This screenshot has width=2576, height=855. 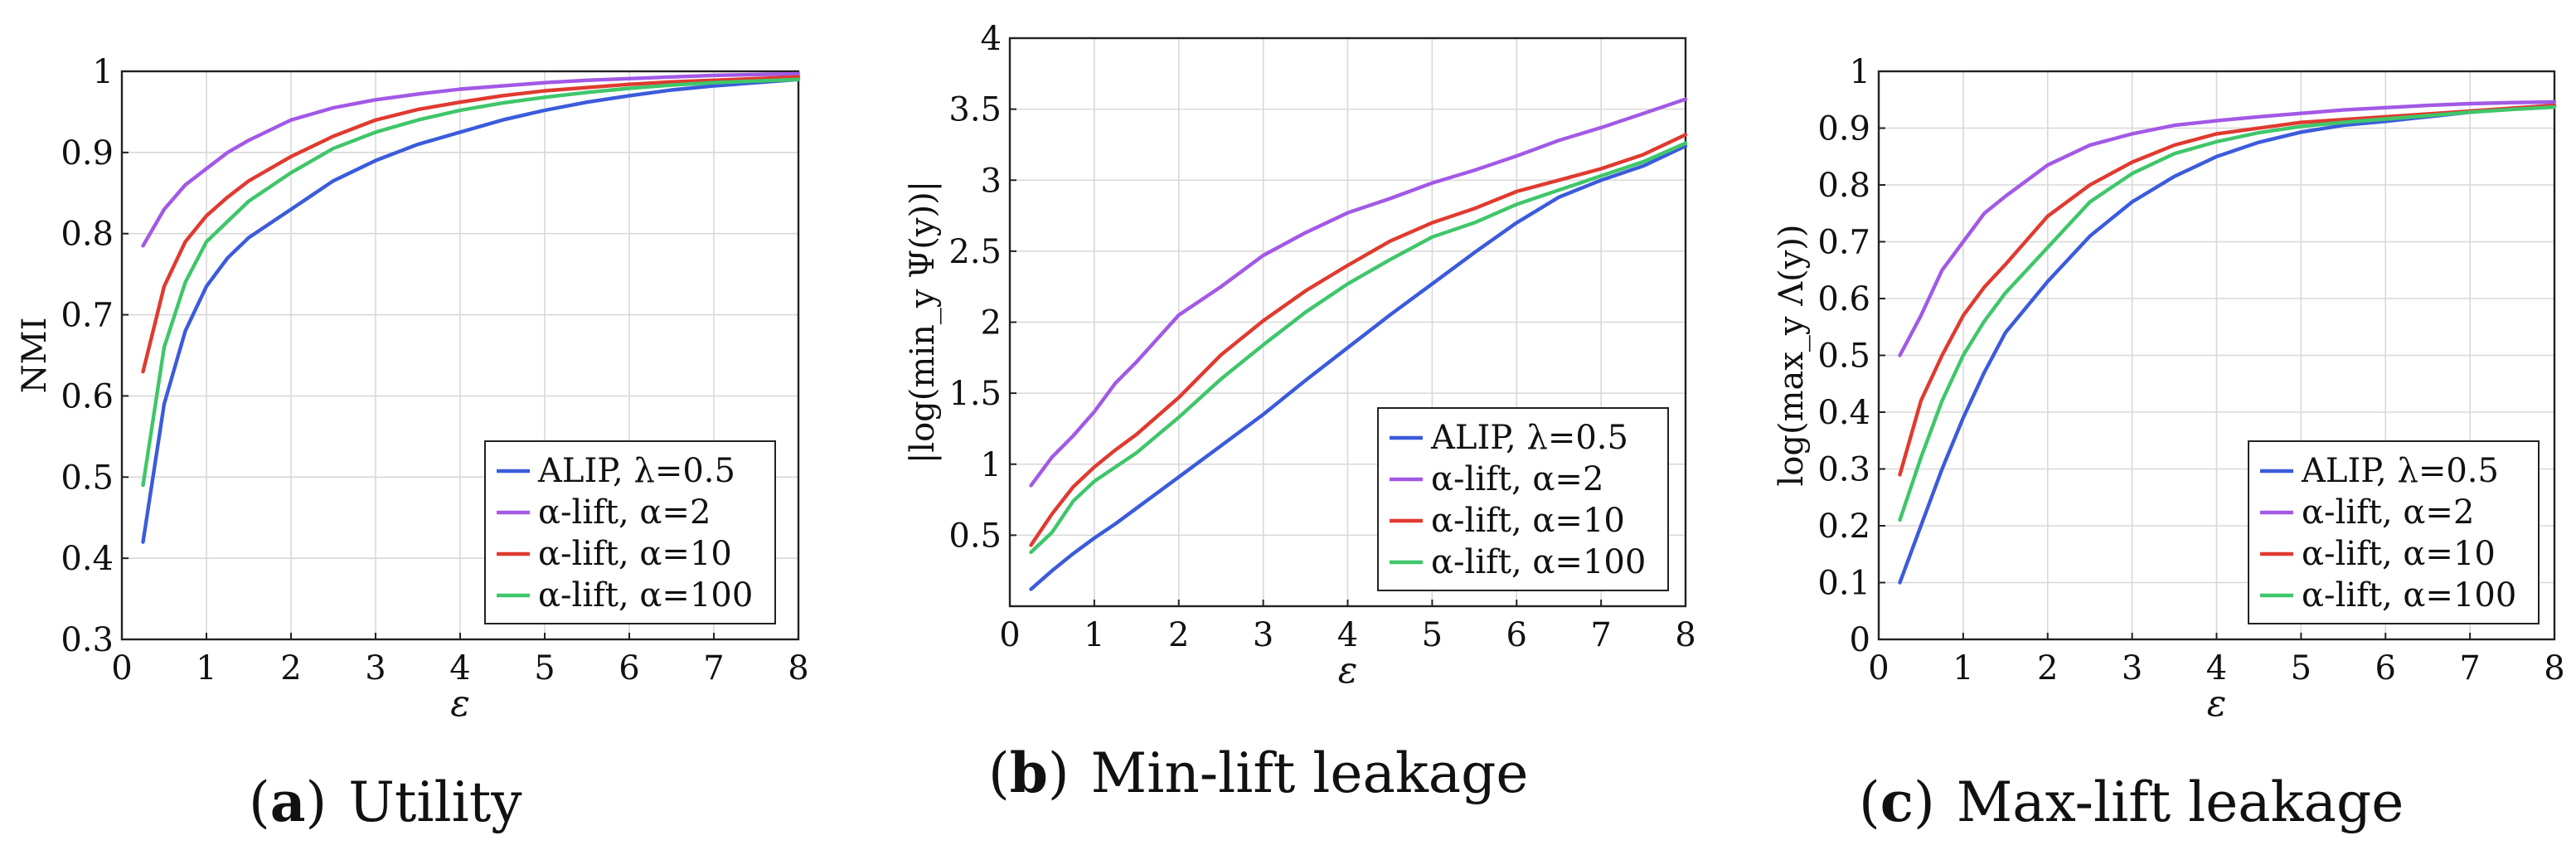 What do you see at coordinates (435, 802) in the screenshot?
I see `caption-title: Utility` at bounding box center [435, 802].